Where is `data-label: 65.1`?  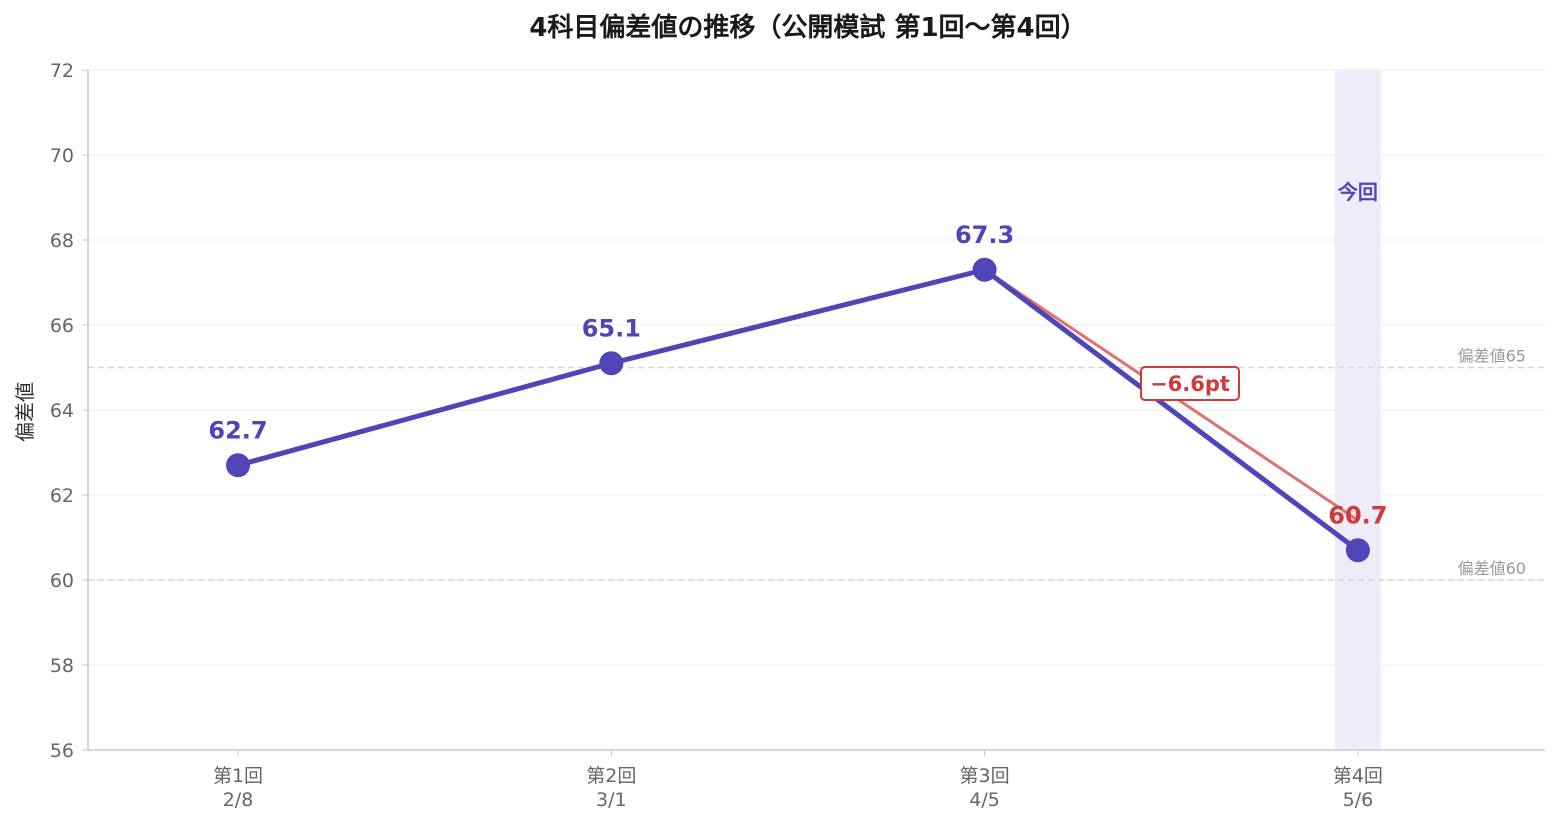 data-label: 65.1 is located at coordinates (611, 328).